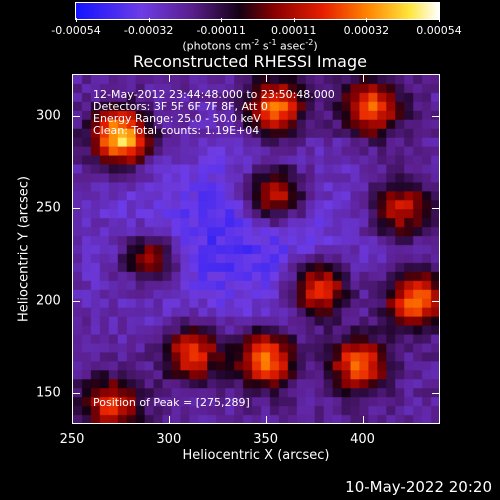  I want to click on clean-annotation: Clean: Total counts: 1.19E+04, so click(176, 130).